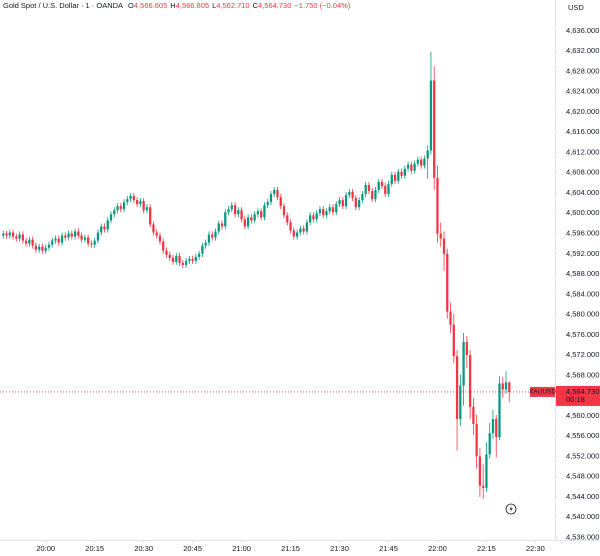 This screenshot has width=600, height=556. Describe the element at coordinates (582, 253) in the screenshot. I see `y-tick-label: 4,592.000` at that location.